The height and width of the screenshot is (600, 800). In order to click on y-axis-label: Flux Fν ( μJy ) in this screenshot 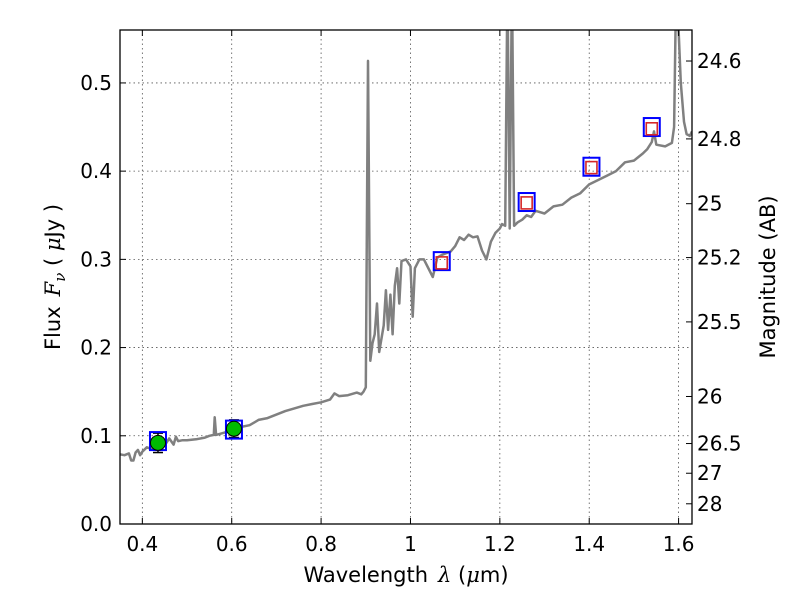, I will do `click(55, 277)`.